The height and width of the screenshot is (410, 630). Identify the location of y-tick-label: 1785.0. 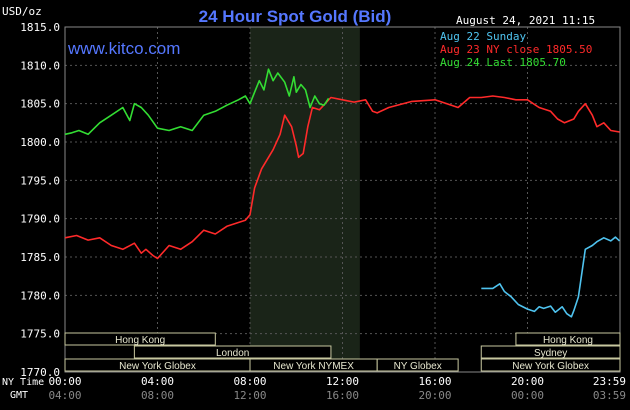
(40, 257).